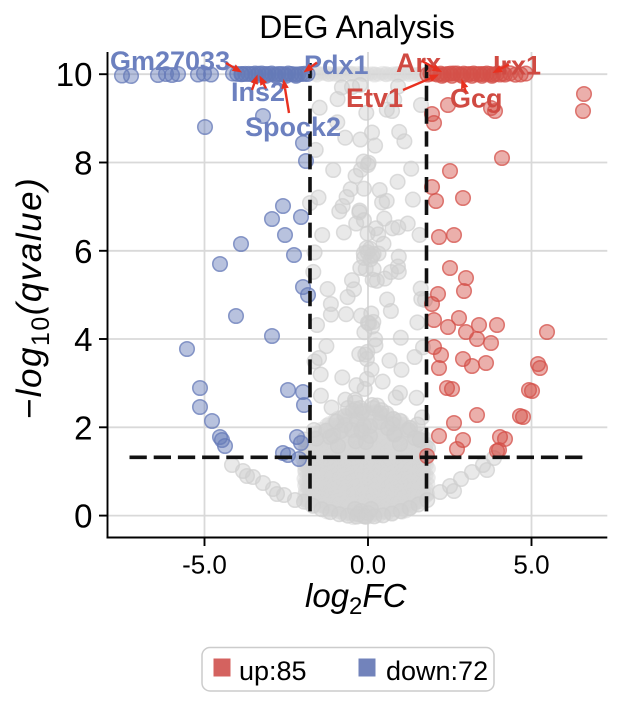 Image resolution: width=623 pixels, height=715 pixels. What do you see at coordinates (374, 98) in the screenshot?
I see `svg-text: Etv1` at bounding box center [374, 98].